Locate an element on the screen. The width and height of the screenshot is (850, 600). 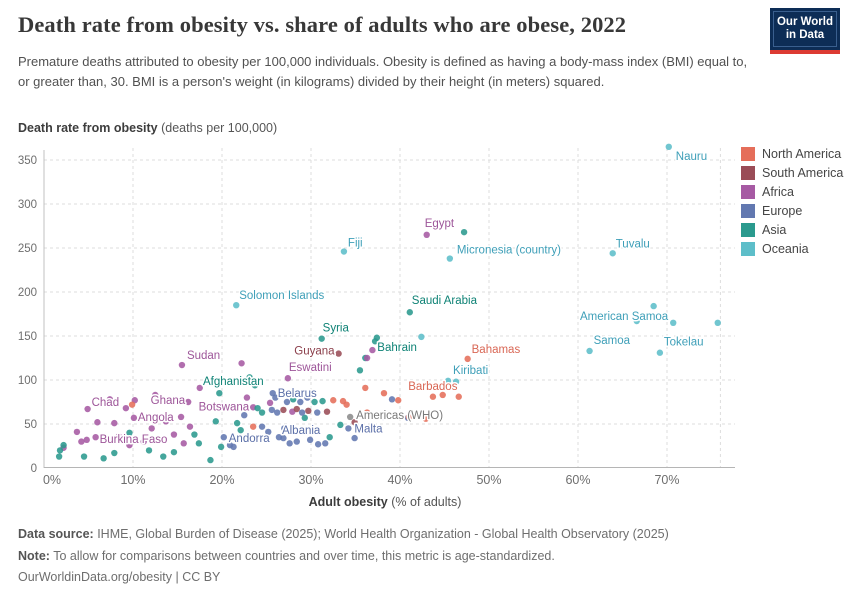
data-point-egypt is located at coordinates (426, 234).